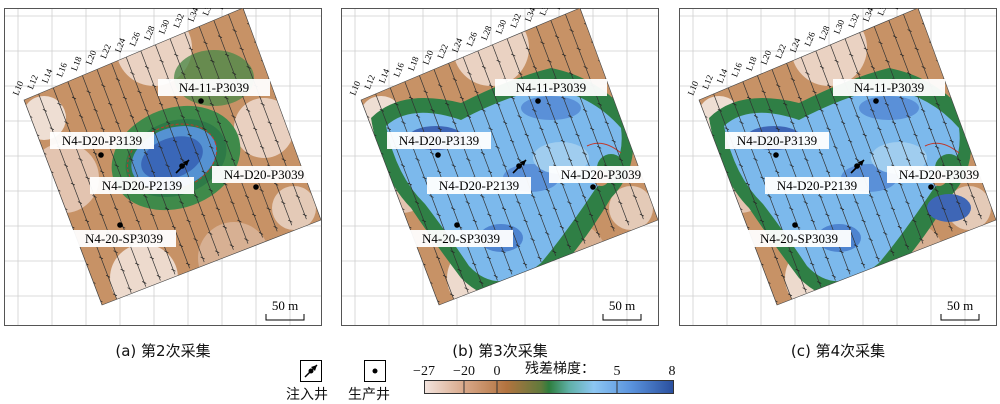 The width and height of the screenshot is (1000, 404). Describe the element at coordinates (307, 395) in the screenshot. I see `injection-well-legend-label: 注入井` at that location.